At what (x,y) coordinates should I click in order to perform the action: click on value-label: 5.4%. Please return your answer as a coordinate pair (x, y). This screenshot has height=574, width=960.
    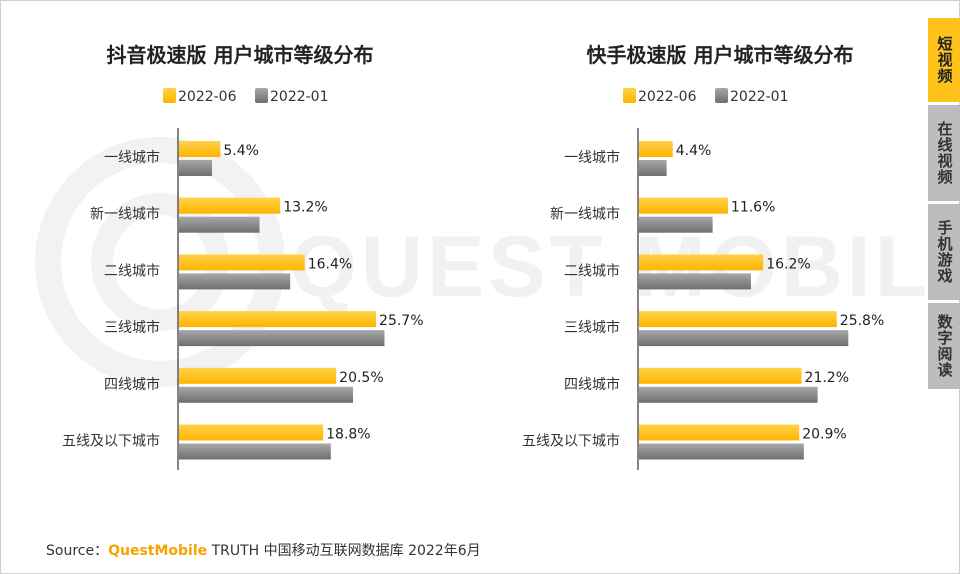
    Looking at the image, I should click on (241, 151).